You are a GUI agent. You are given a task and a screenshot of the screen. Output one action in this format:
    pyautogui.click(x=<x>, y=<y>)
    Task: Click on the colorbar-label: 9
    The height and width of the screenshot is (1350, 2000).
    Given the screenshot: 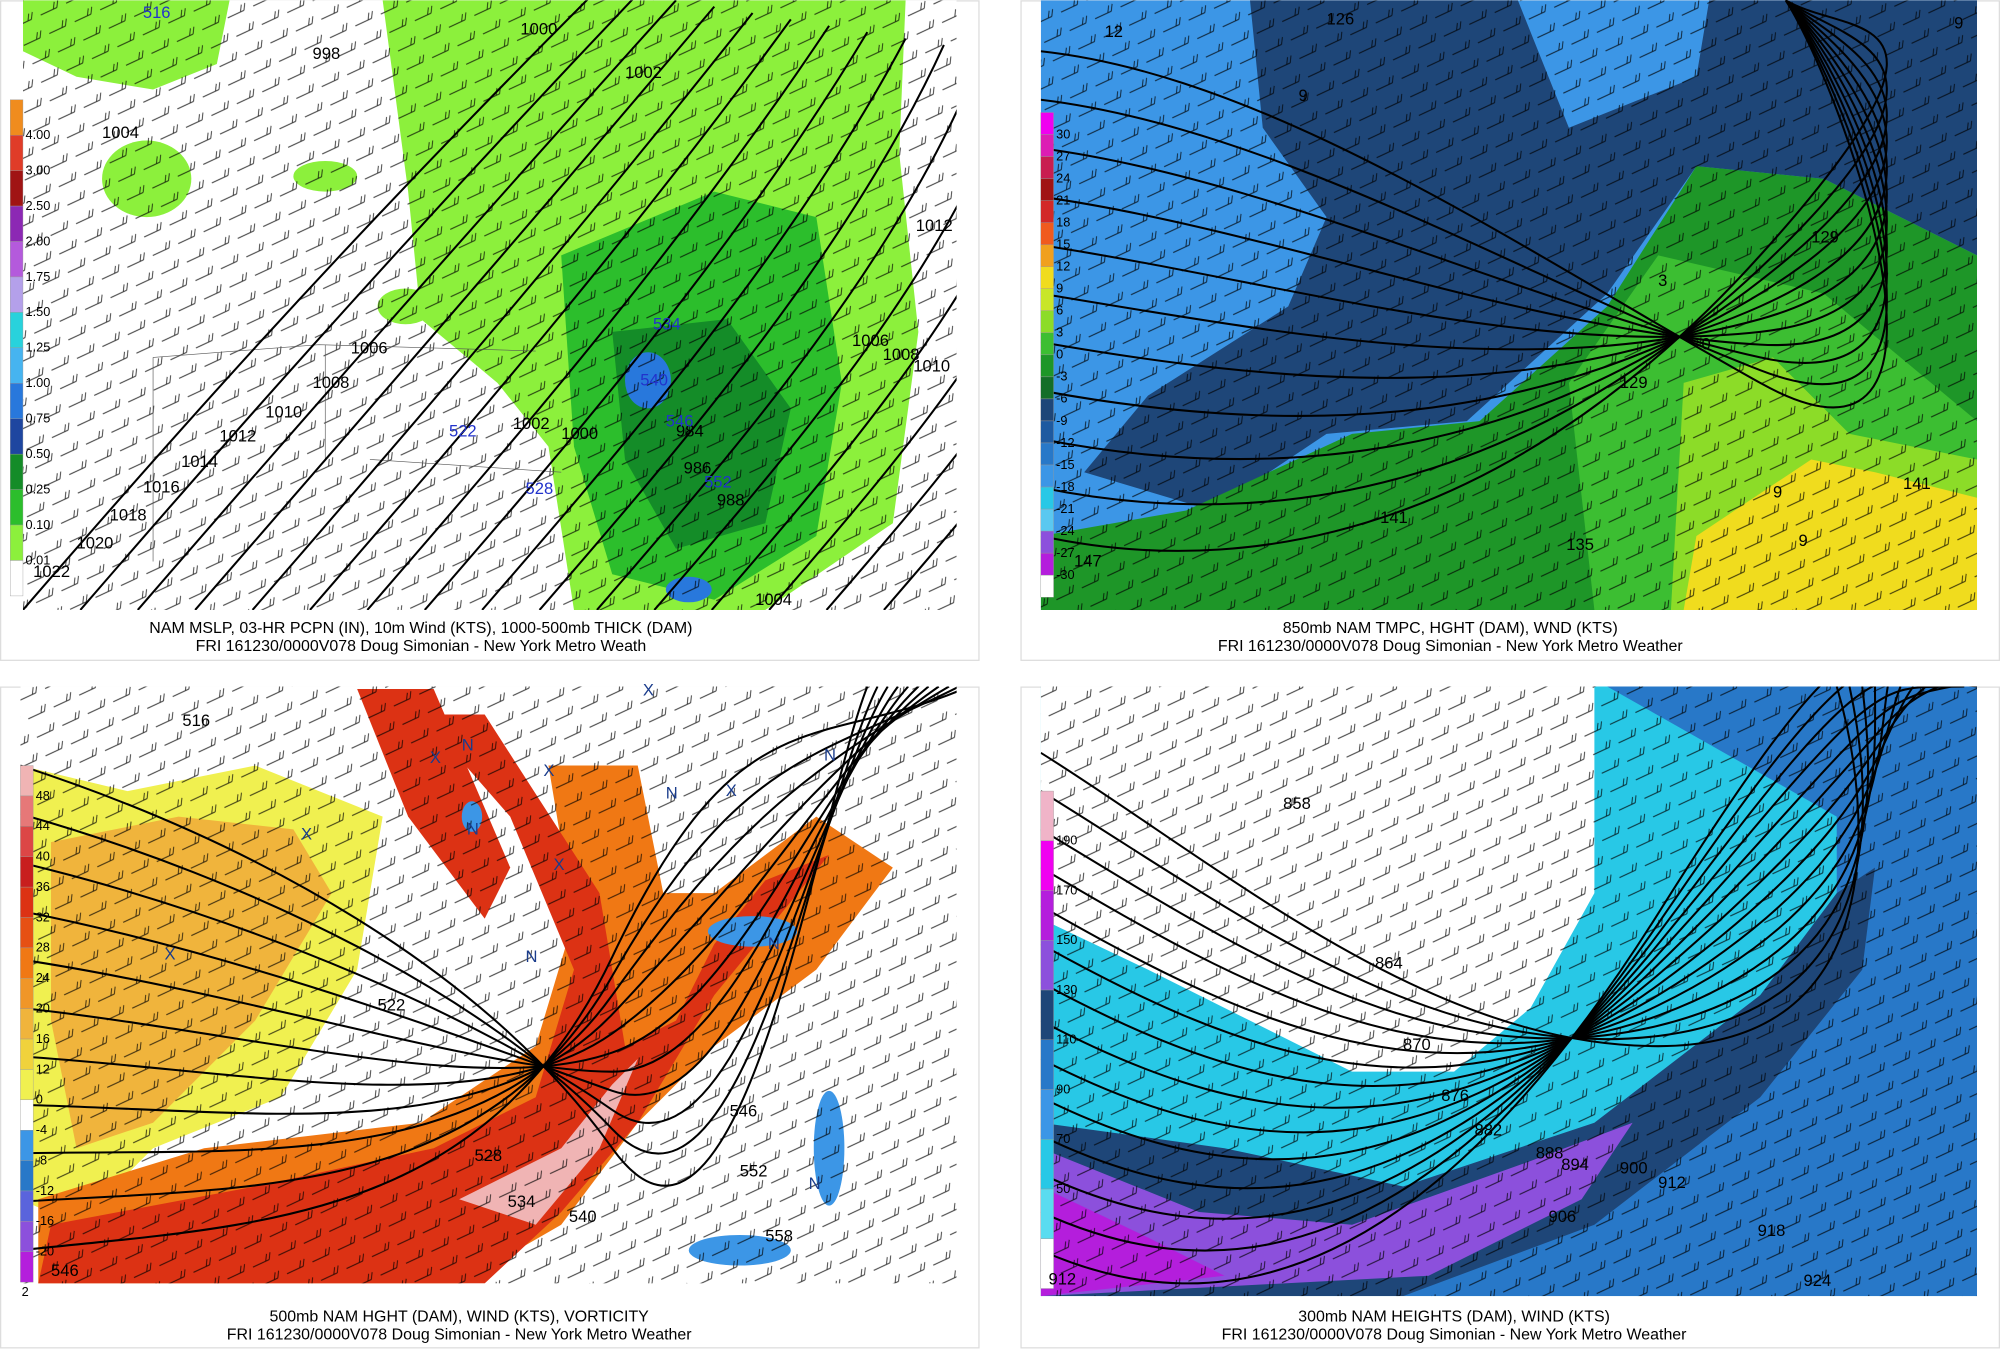 What is the action you would take?
    pyautogui.click(x=1059, y=288)
    